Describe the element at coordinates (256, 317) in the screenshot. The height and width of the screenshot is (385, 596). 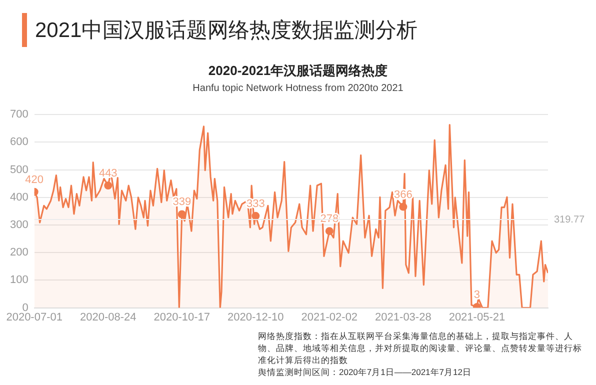
I see `x-tick-label: 2020-12-10` at that location.